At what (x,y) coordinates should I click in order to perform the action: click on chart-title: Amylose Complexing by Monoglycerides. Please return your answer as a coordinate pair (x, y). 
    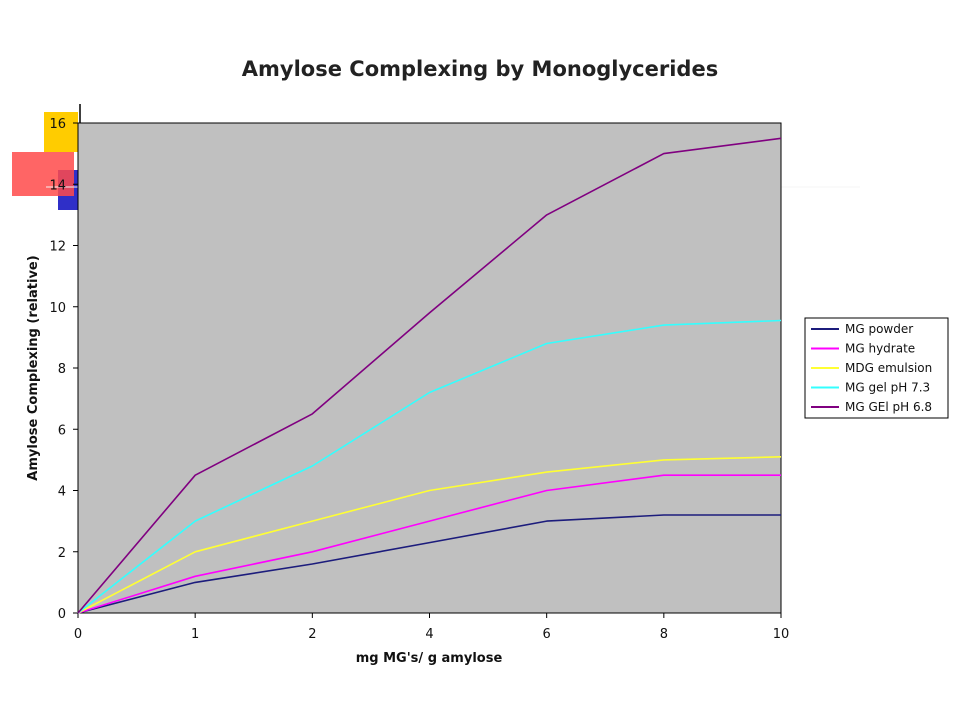
    Looking at the image, I should click on (480, 69).